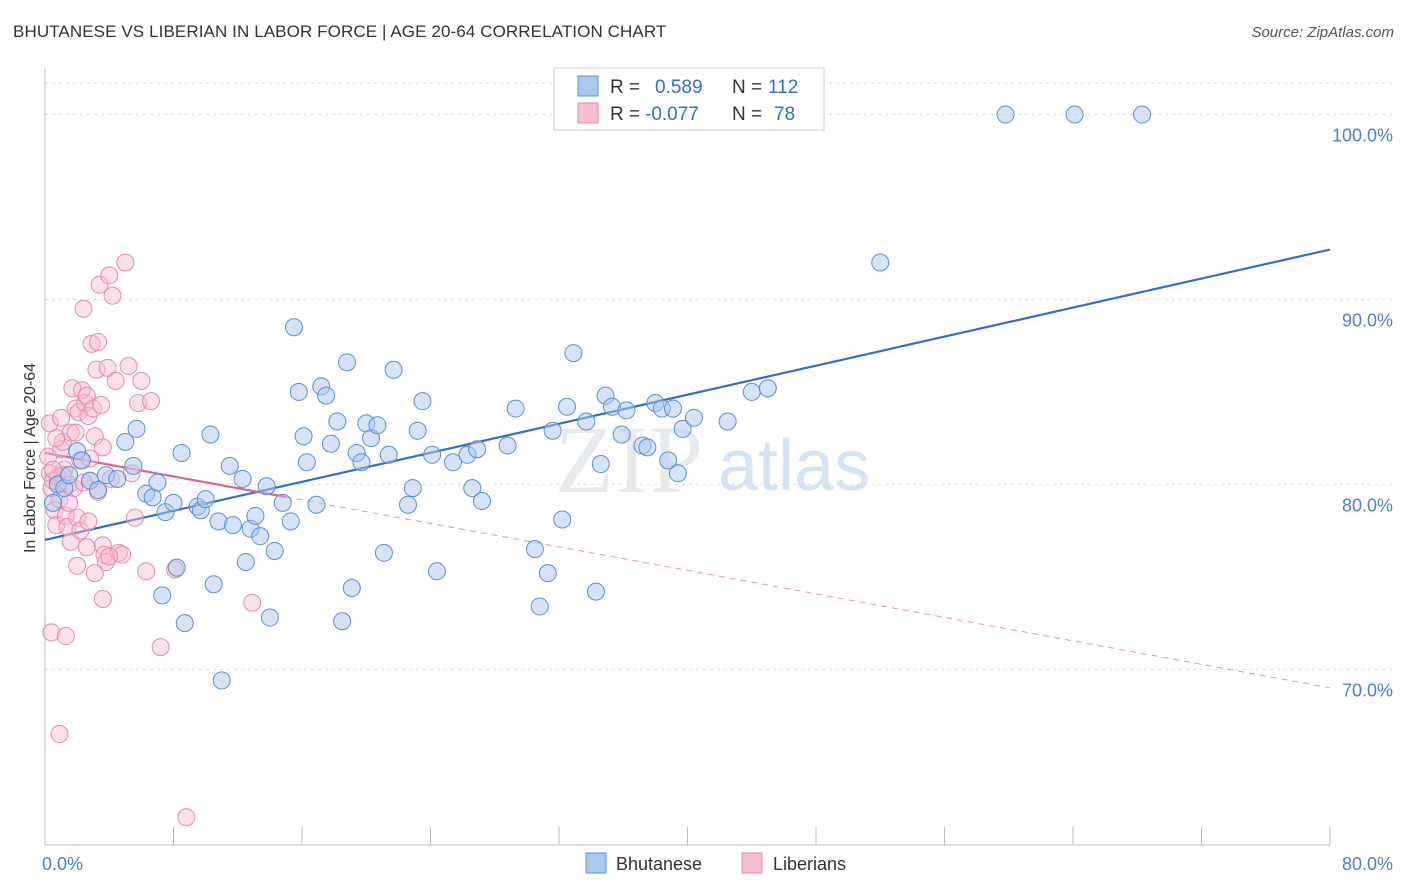 The image size is (1406, 892). I want to click on legend-n-value-1: 112, so click(783, 87).